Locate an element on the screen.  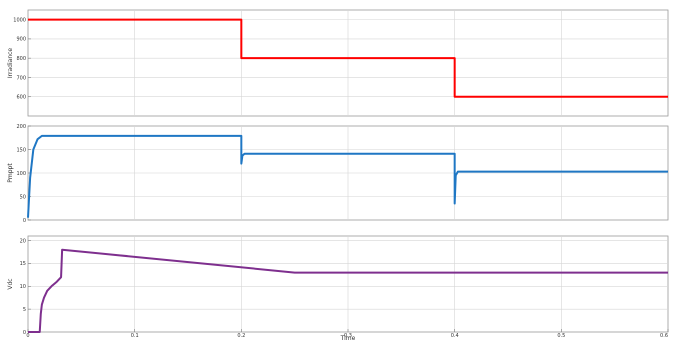
y-tick-label: 50 is located at coordinates (23, 197).